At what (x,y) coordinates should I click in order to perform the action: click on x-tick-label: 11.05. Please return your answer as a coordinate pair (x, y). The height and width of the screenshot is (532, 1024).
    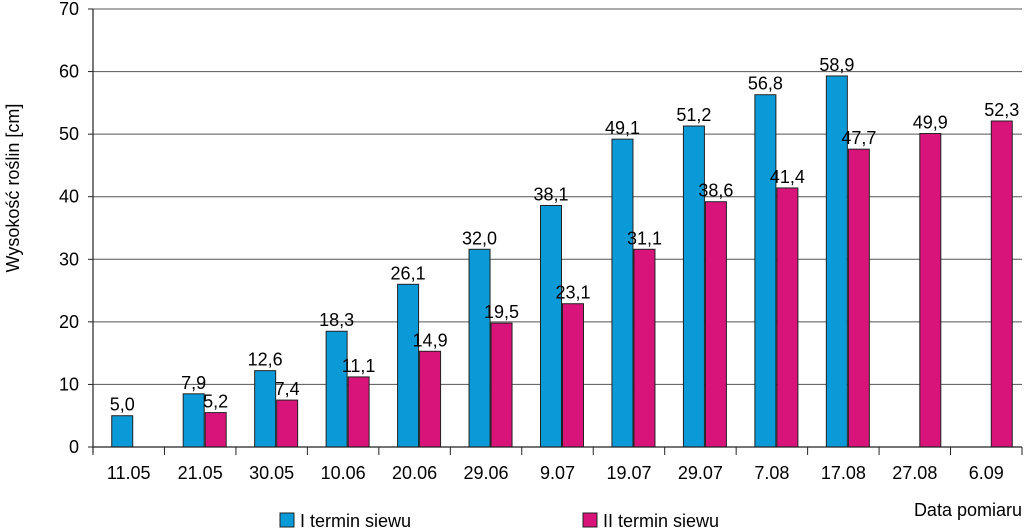
    Looking at the image, I should click on (129, 473).